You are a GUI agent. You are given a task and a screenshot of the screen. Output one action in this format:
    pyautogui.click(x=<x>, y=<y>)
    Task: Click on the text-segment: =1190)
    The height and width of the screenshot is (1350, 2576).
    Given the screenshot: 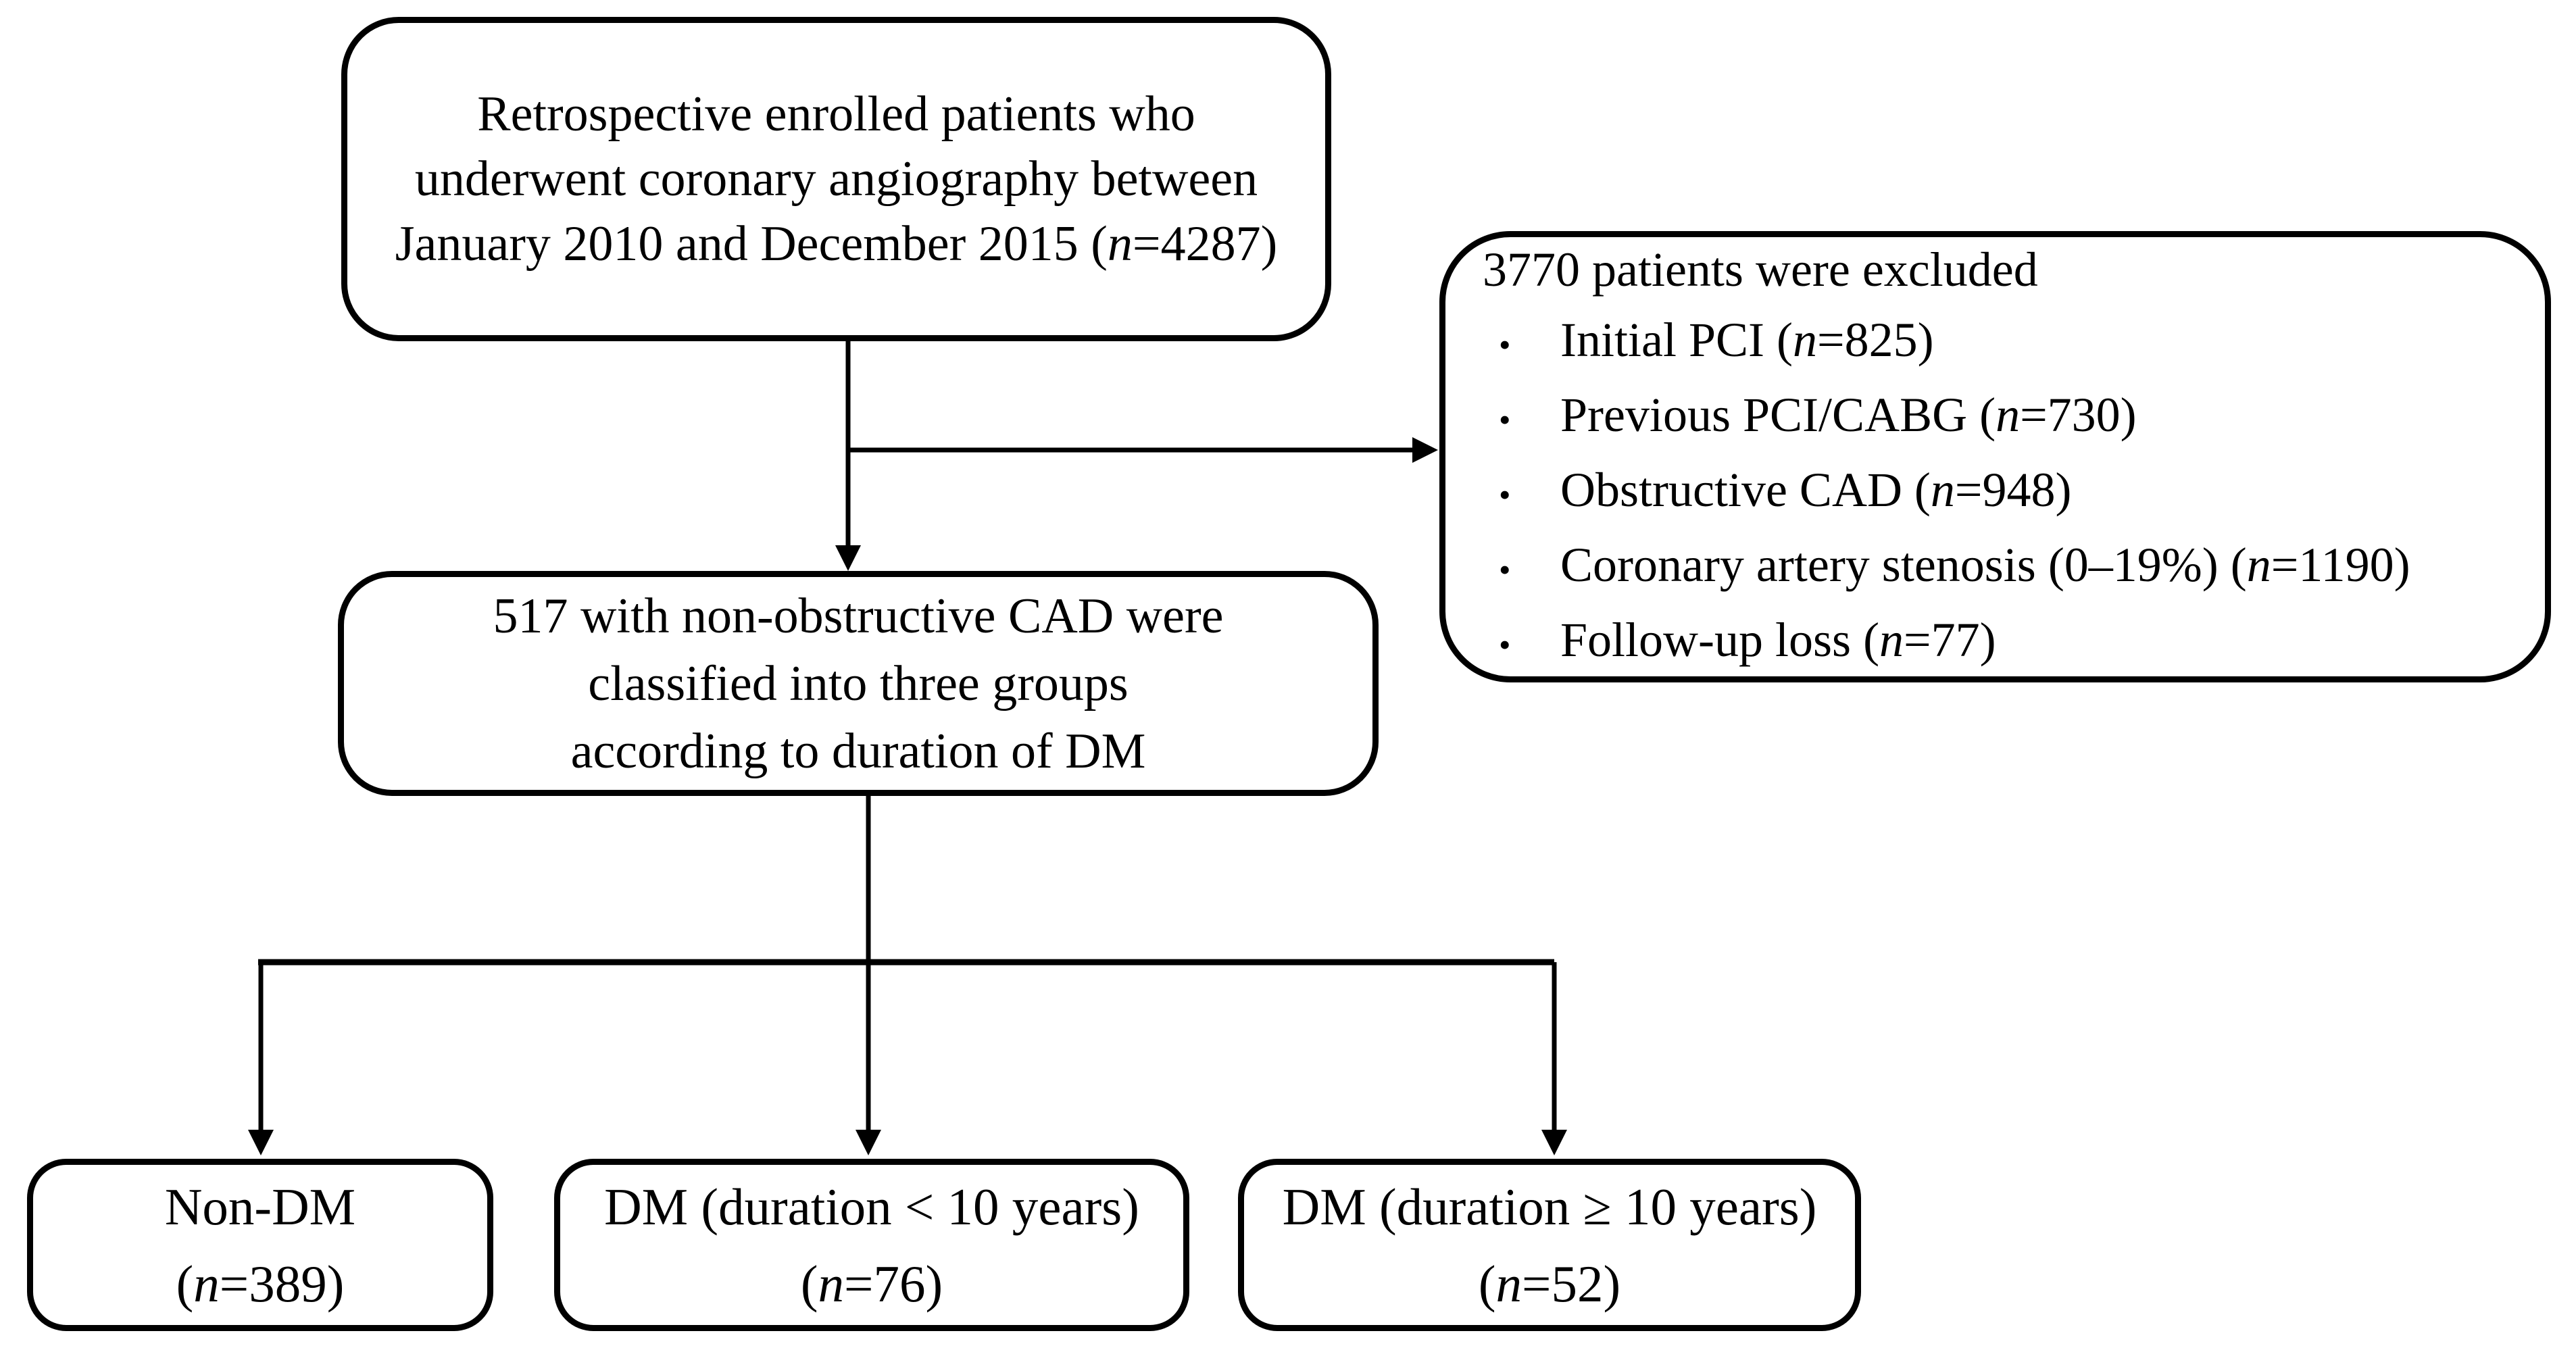 What is the action you would take?
    pyautogui.click(x=2341, y=564)
    